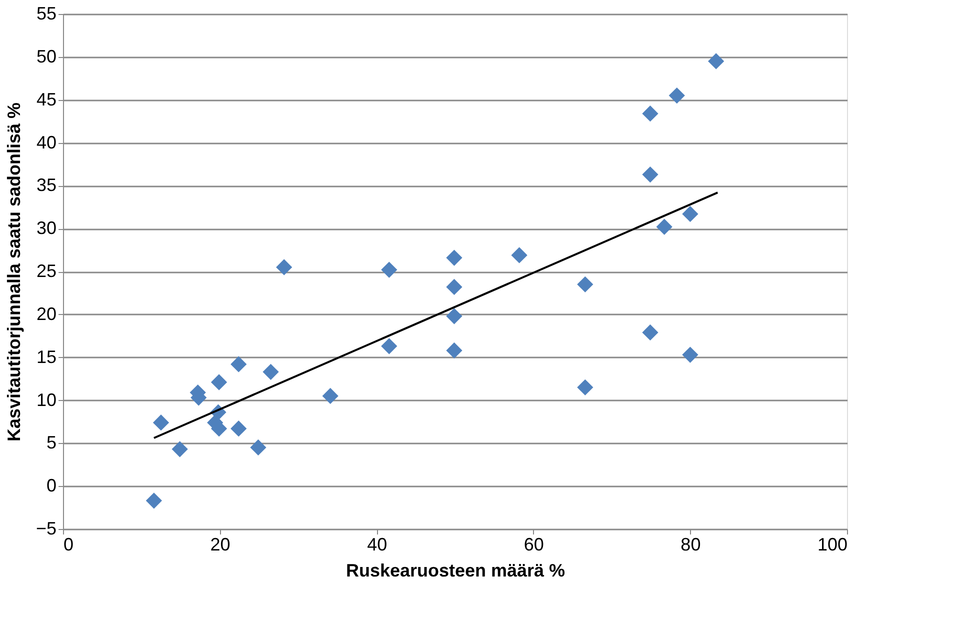 The height and width of the screenshot is (633, 961). What do you see at coordinates (46, 56) in the screenshot?
I see `y-tick-label: 50` at bounding box center [46, 56].